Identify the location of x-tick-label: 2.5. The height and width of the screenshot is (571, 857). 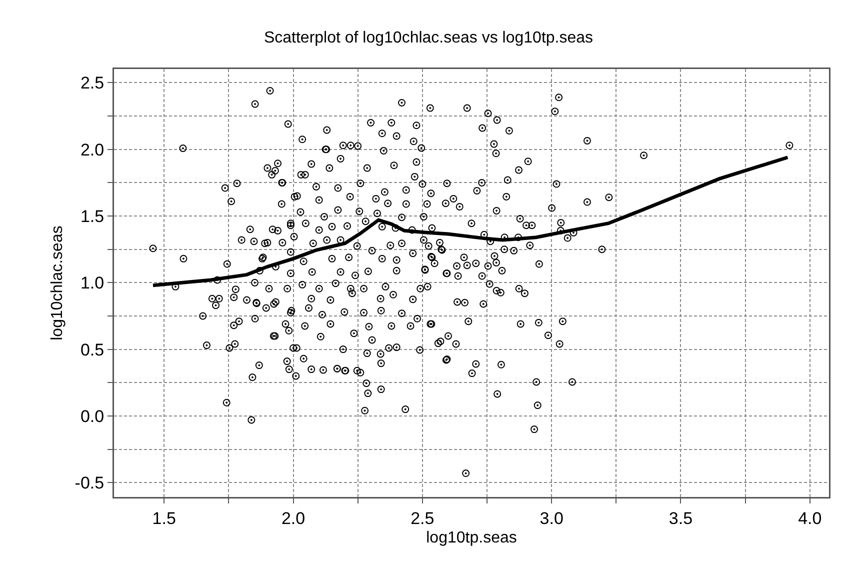
(422, 518).